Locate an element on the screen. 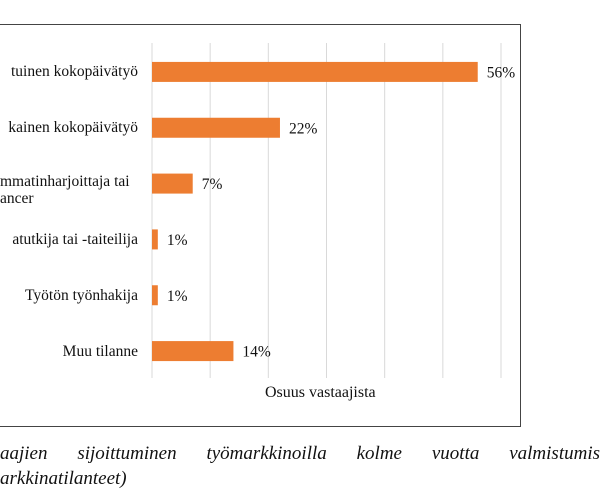  data-label: 14% is located at coordinates (256, 352).